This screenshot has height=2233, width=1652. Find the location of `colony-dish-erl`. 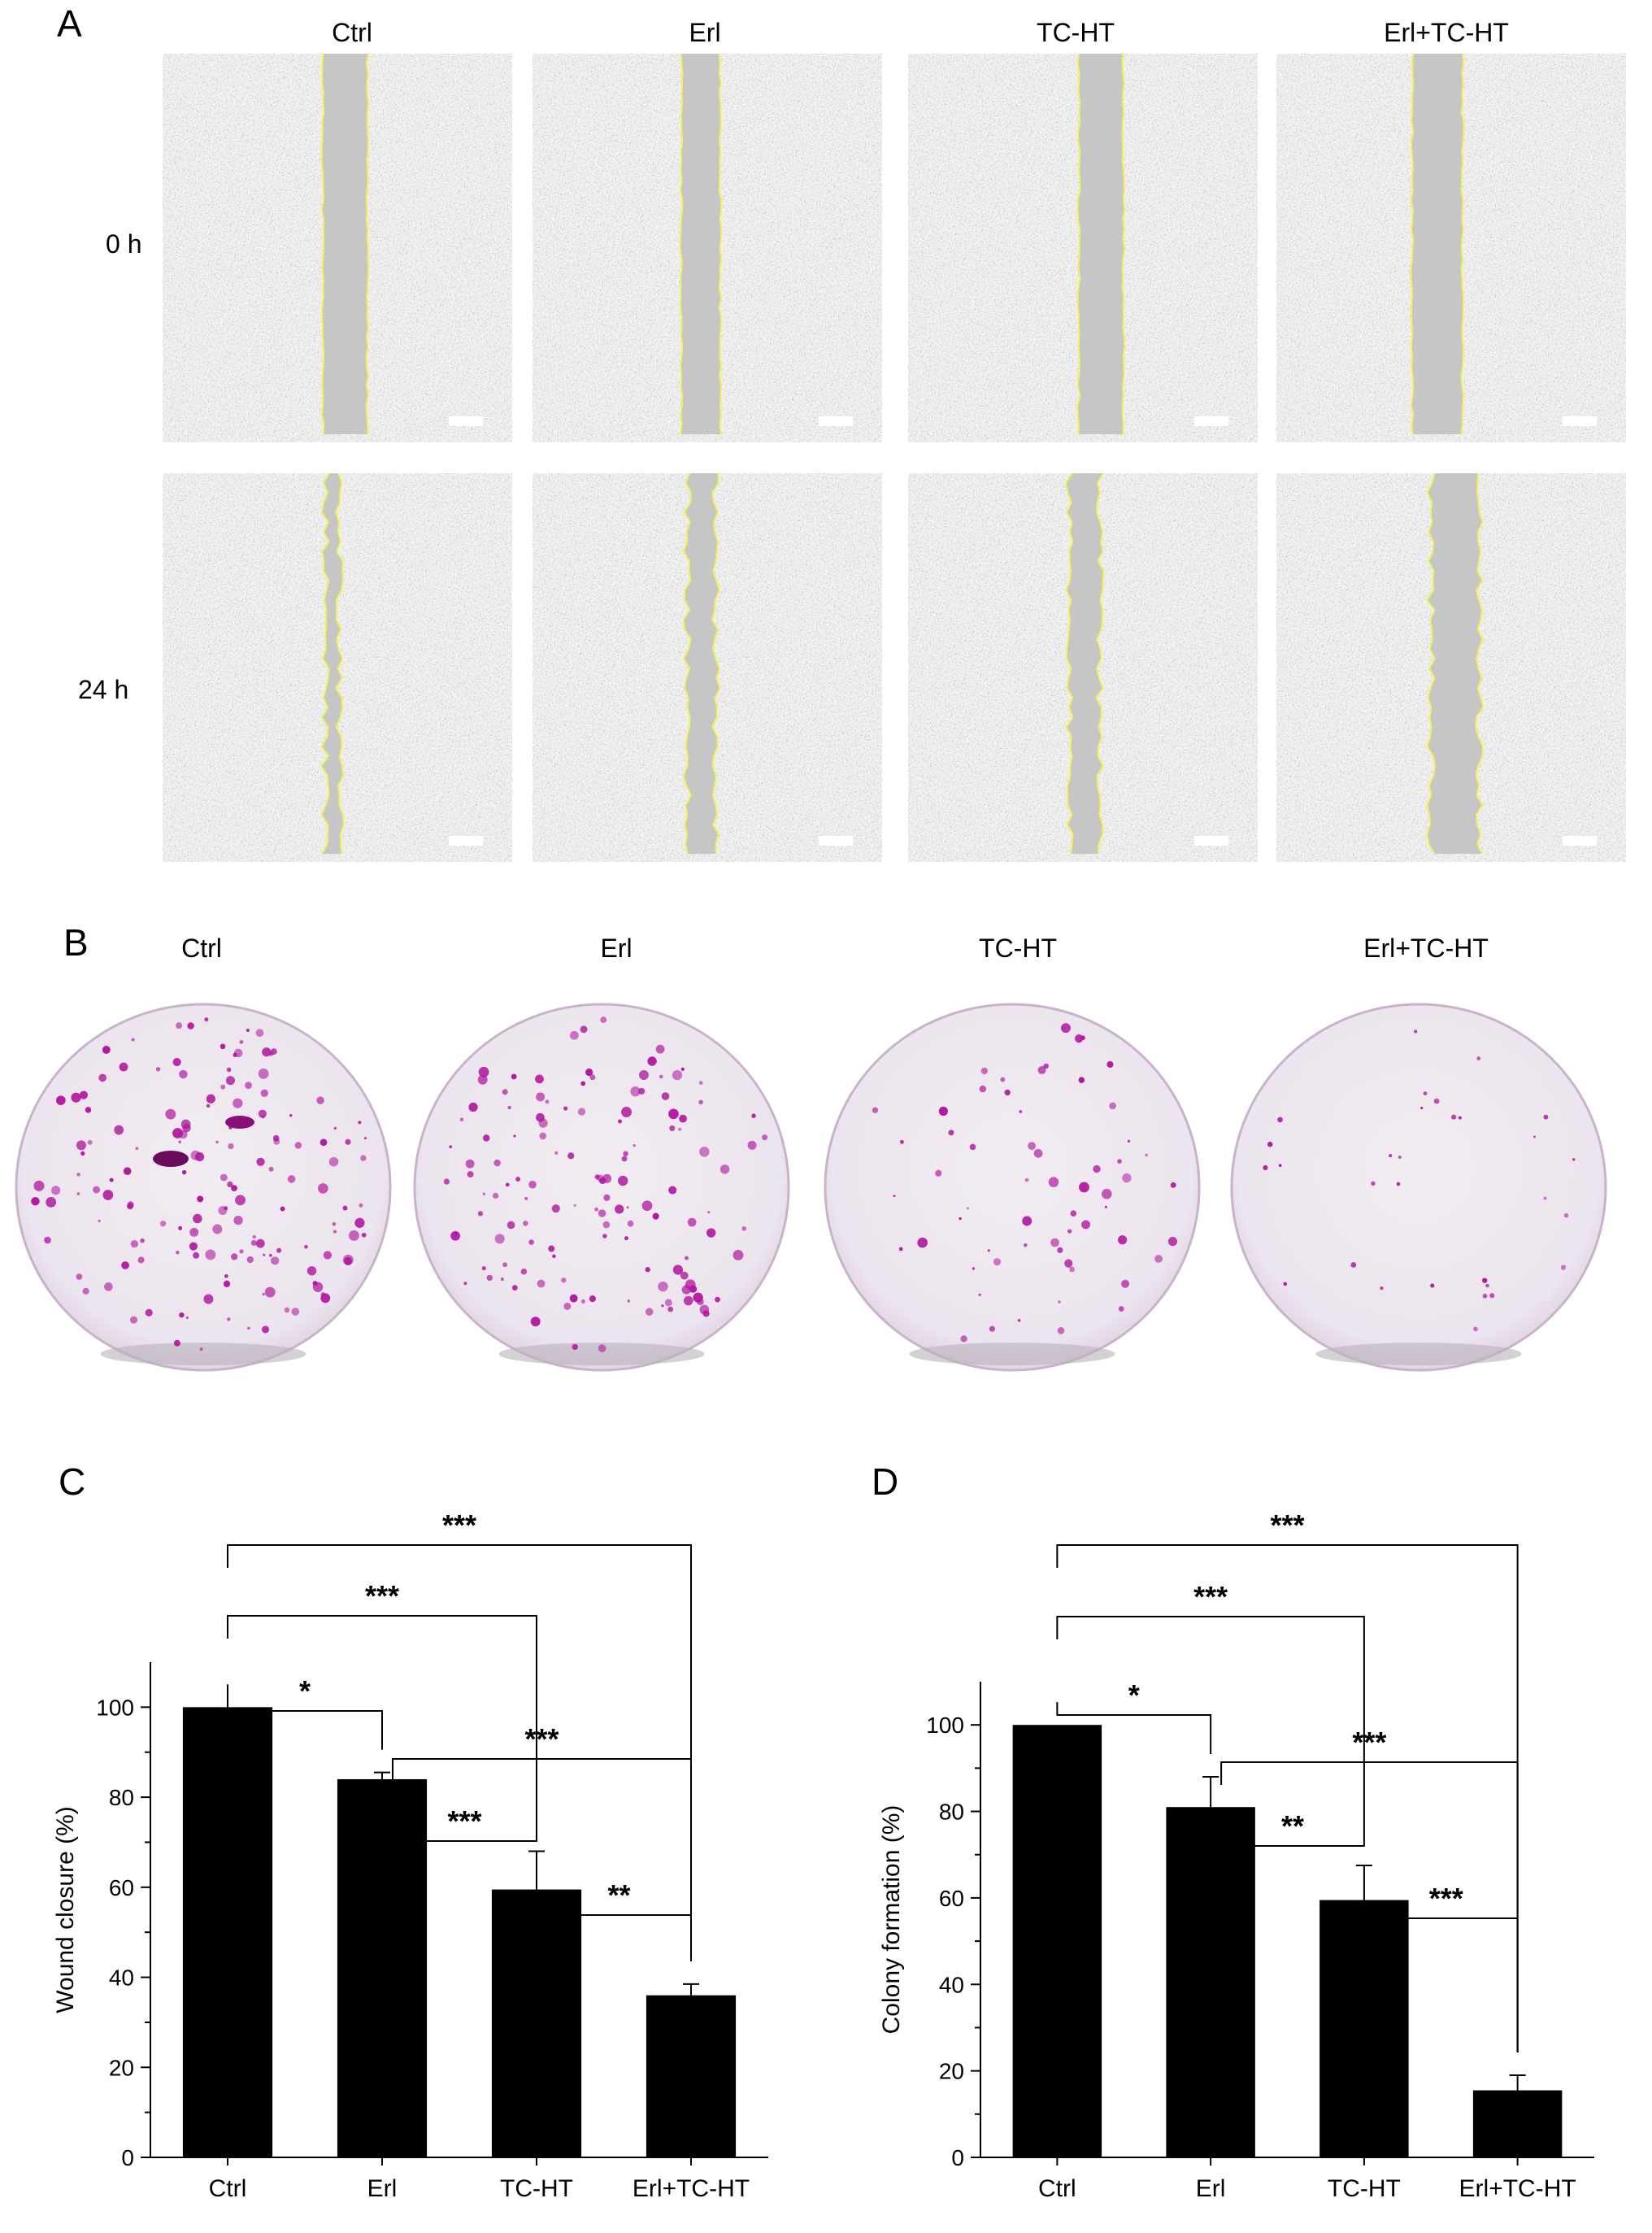

colony-dish-erl is located at coordinates (601, 1187).